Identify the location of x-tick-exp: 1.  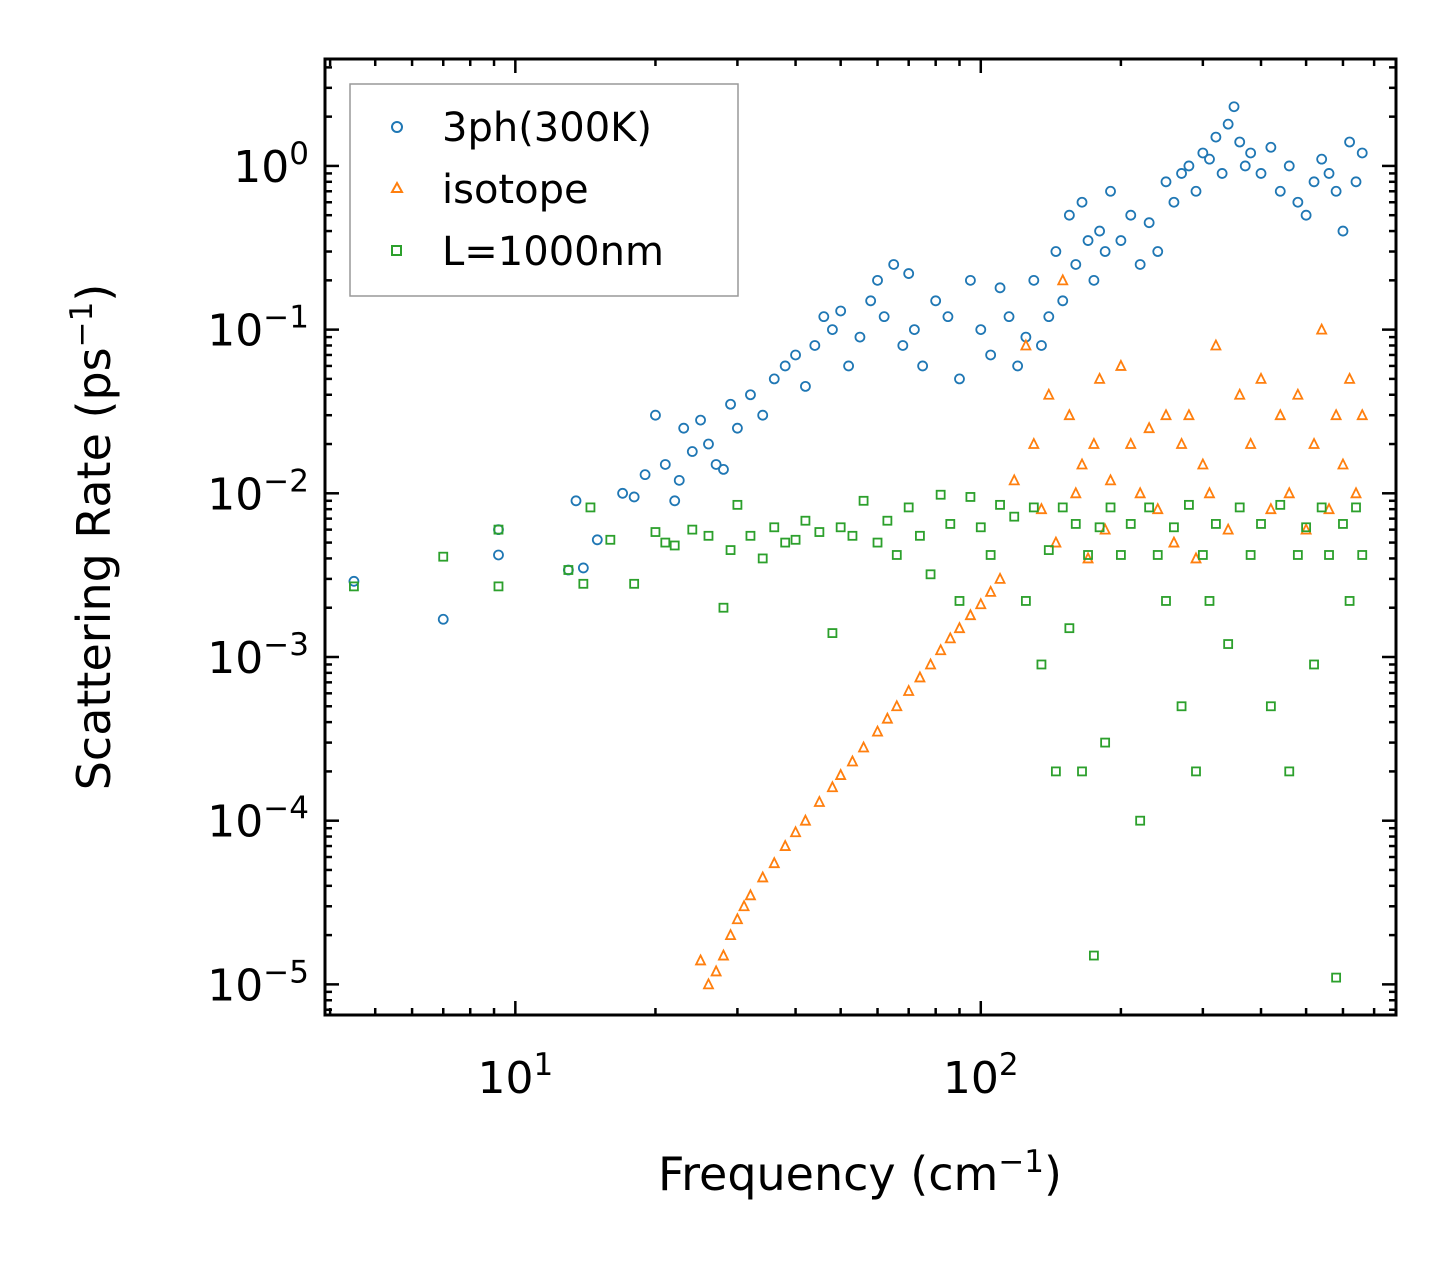
(543, 1065).